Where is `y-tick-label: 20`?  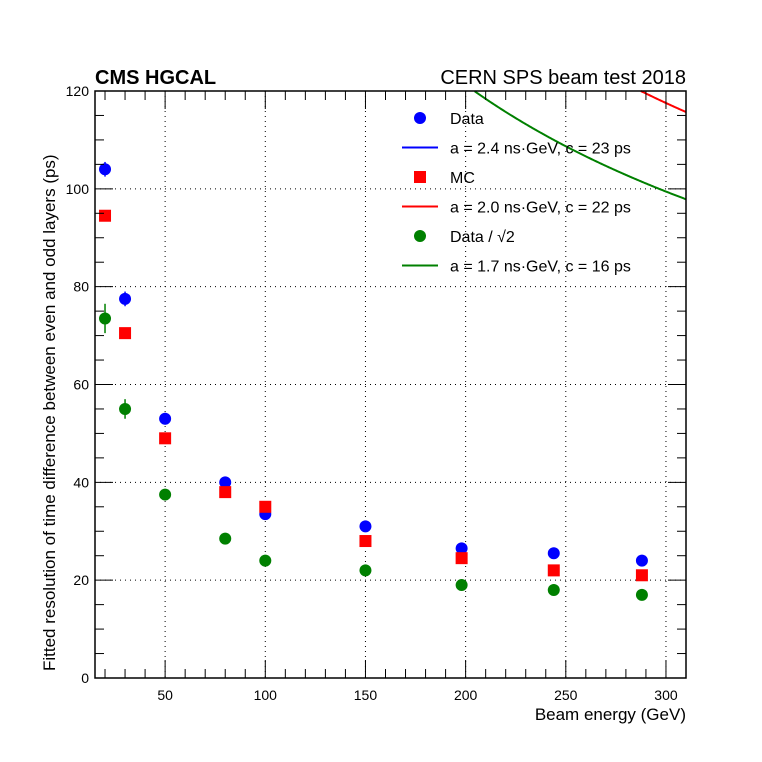 y-tick-label: 20 is located at coordinates (81, 580).